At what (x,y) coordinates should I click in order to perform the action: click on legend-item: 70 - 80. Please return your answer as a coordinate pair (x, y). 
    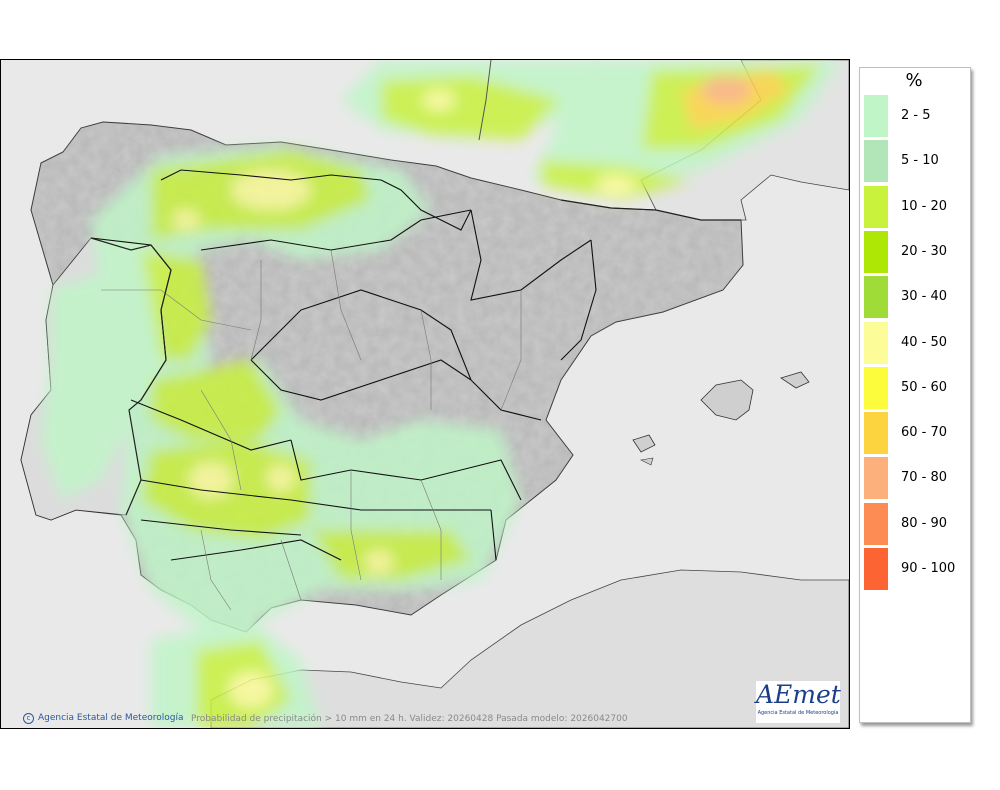
    Looking at the image, I should click on (916, 478).